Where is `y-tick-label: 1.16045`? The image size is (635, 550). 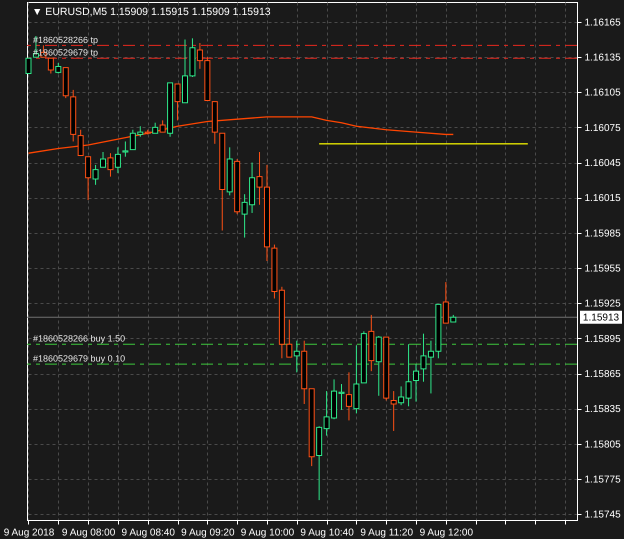 y-tick-label: 1.16045 is located at coordinates (603, 164).